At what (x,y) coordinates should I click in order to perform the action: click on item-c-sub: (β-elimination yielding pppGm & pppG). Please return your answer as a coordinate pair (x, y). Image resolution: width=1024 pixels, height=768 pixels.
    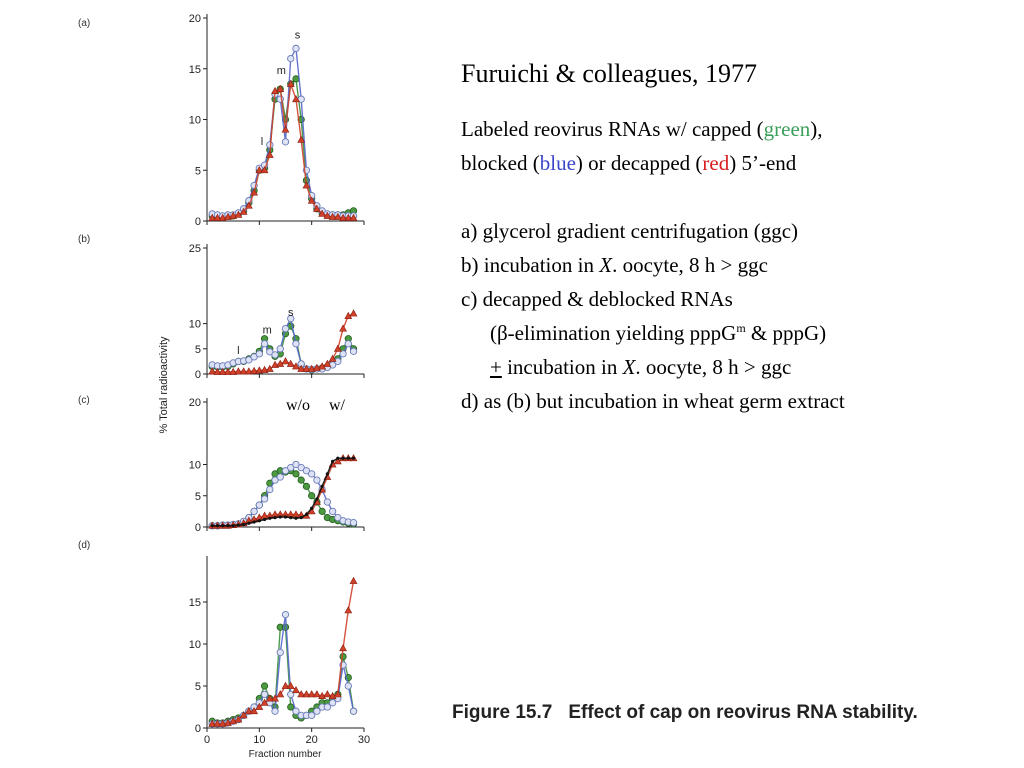
    Looking at the image, I should click on (658, 333).